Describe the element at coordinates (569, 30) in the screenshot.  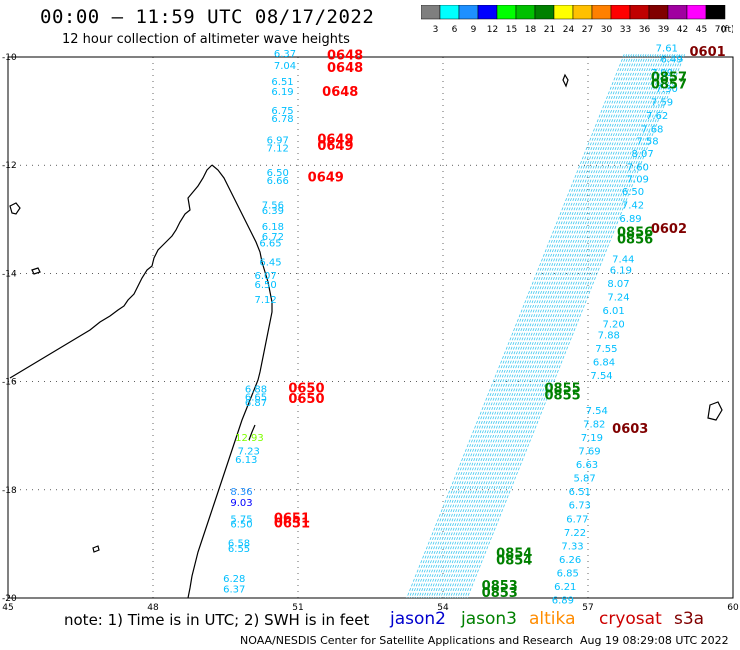
I see `colorbar-tick: 24` at that location.